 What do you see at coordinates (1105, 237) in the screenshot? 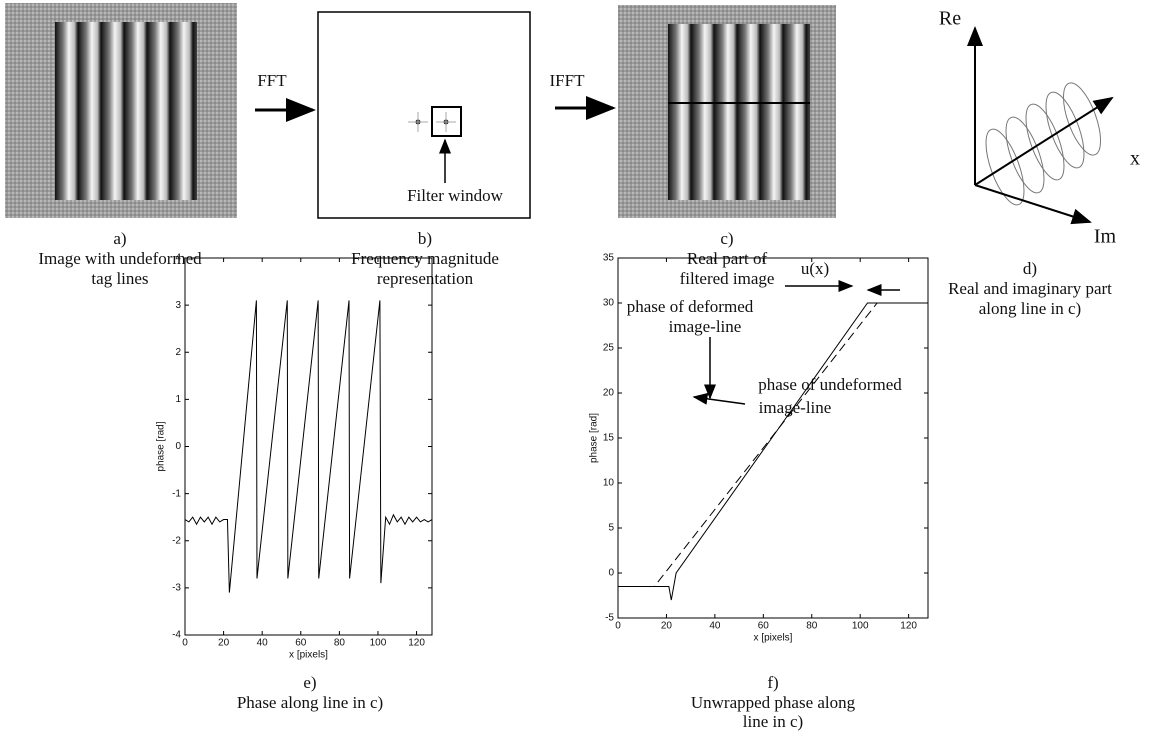
I see `axis-label: Im` at bounding box center [1105, 237].